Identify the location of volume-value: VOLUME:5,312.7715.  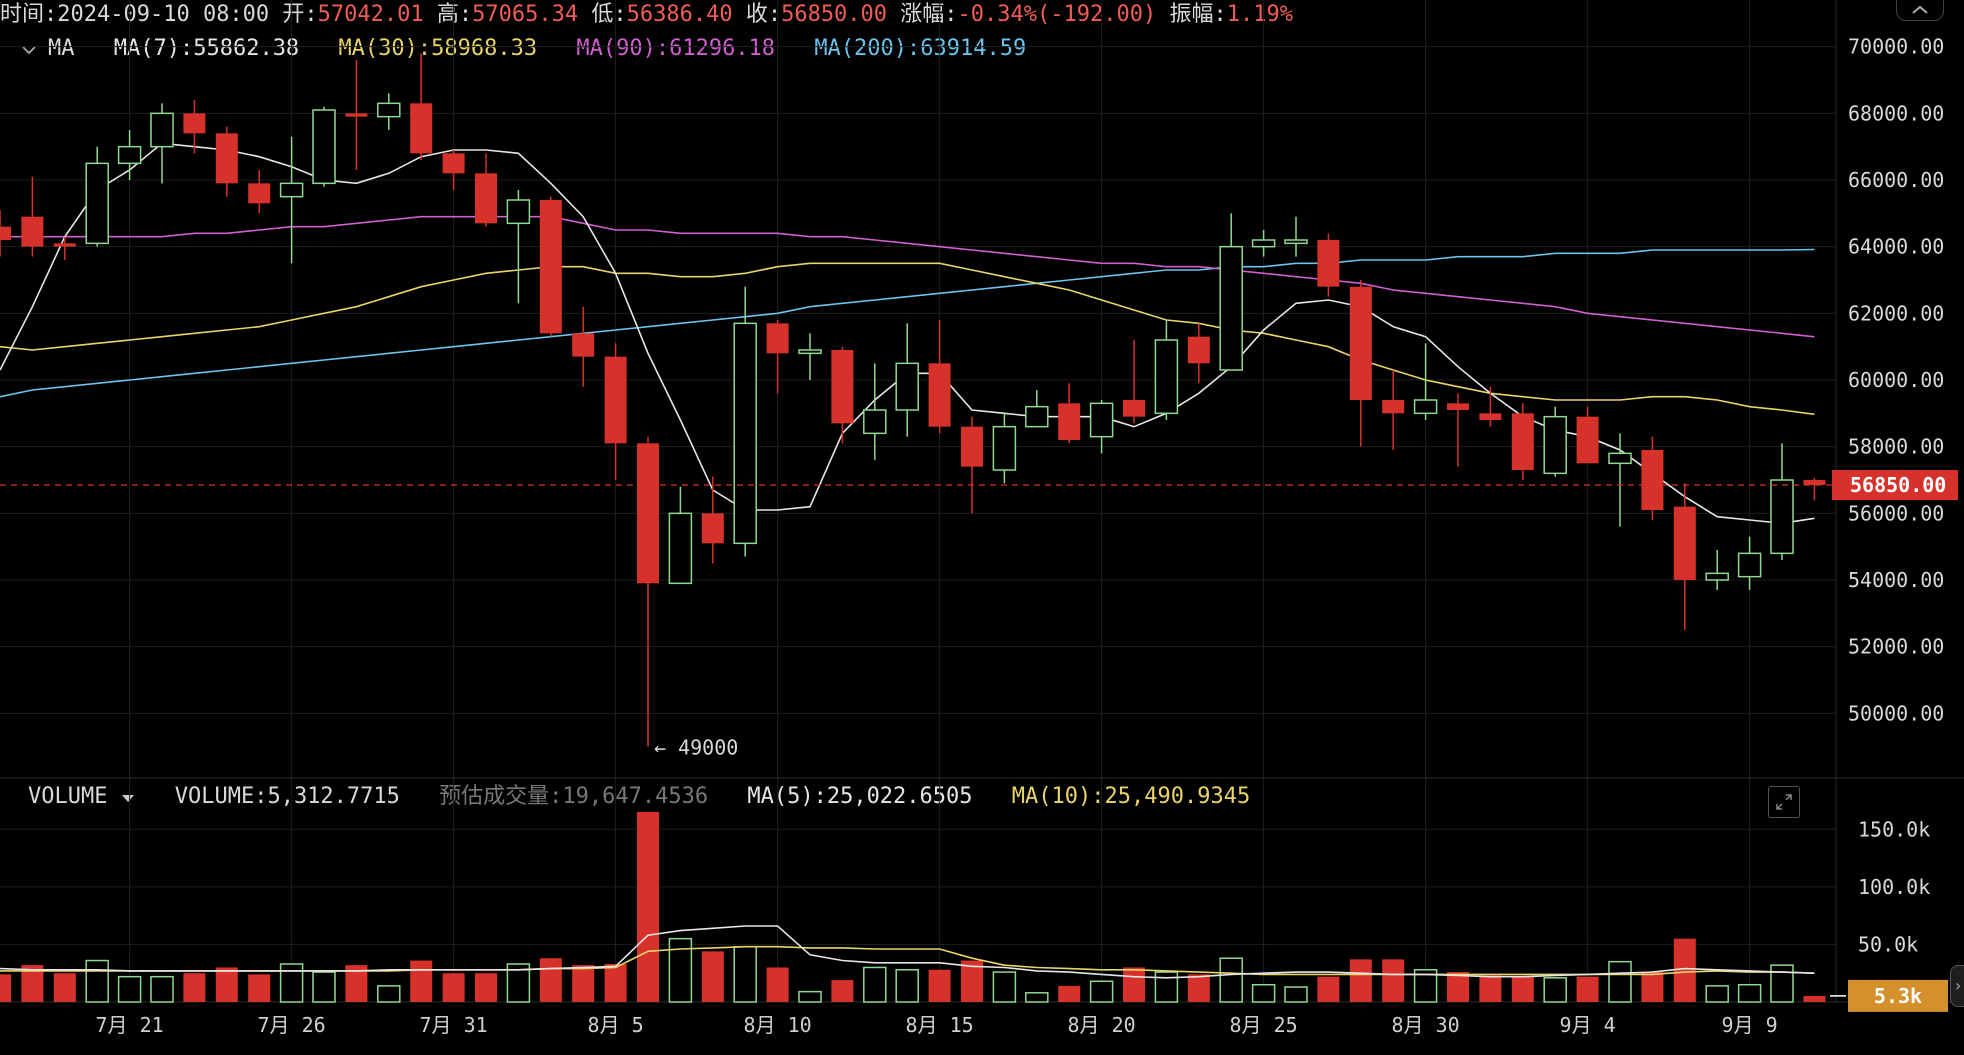
(287, 796).